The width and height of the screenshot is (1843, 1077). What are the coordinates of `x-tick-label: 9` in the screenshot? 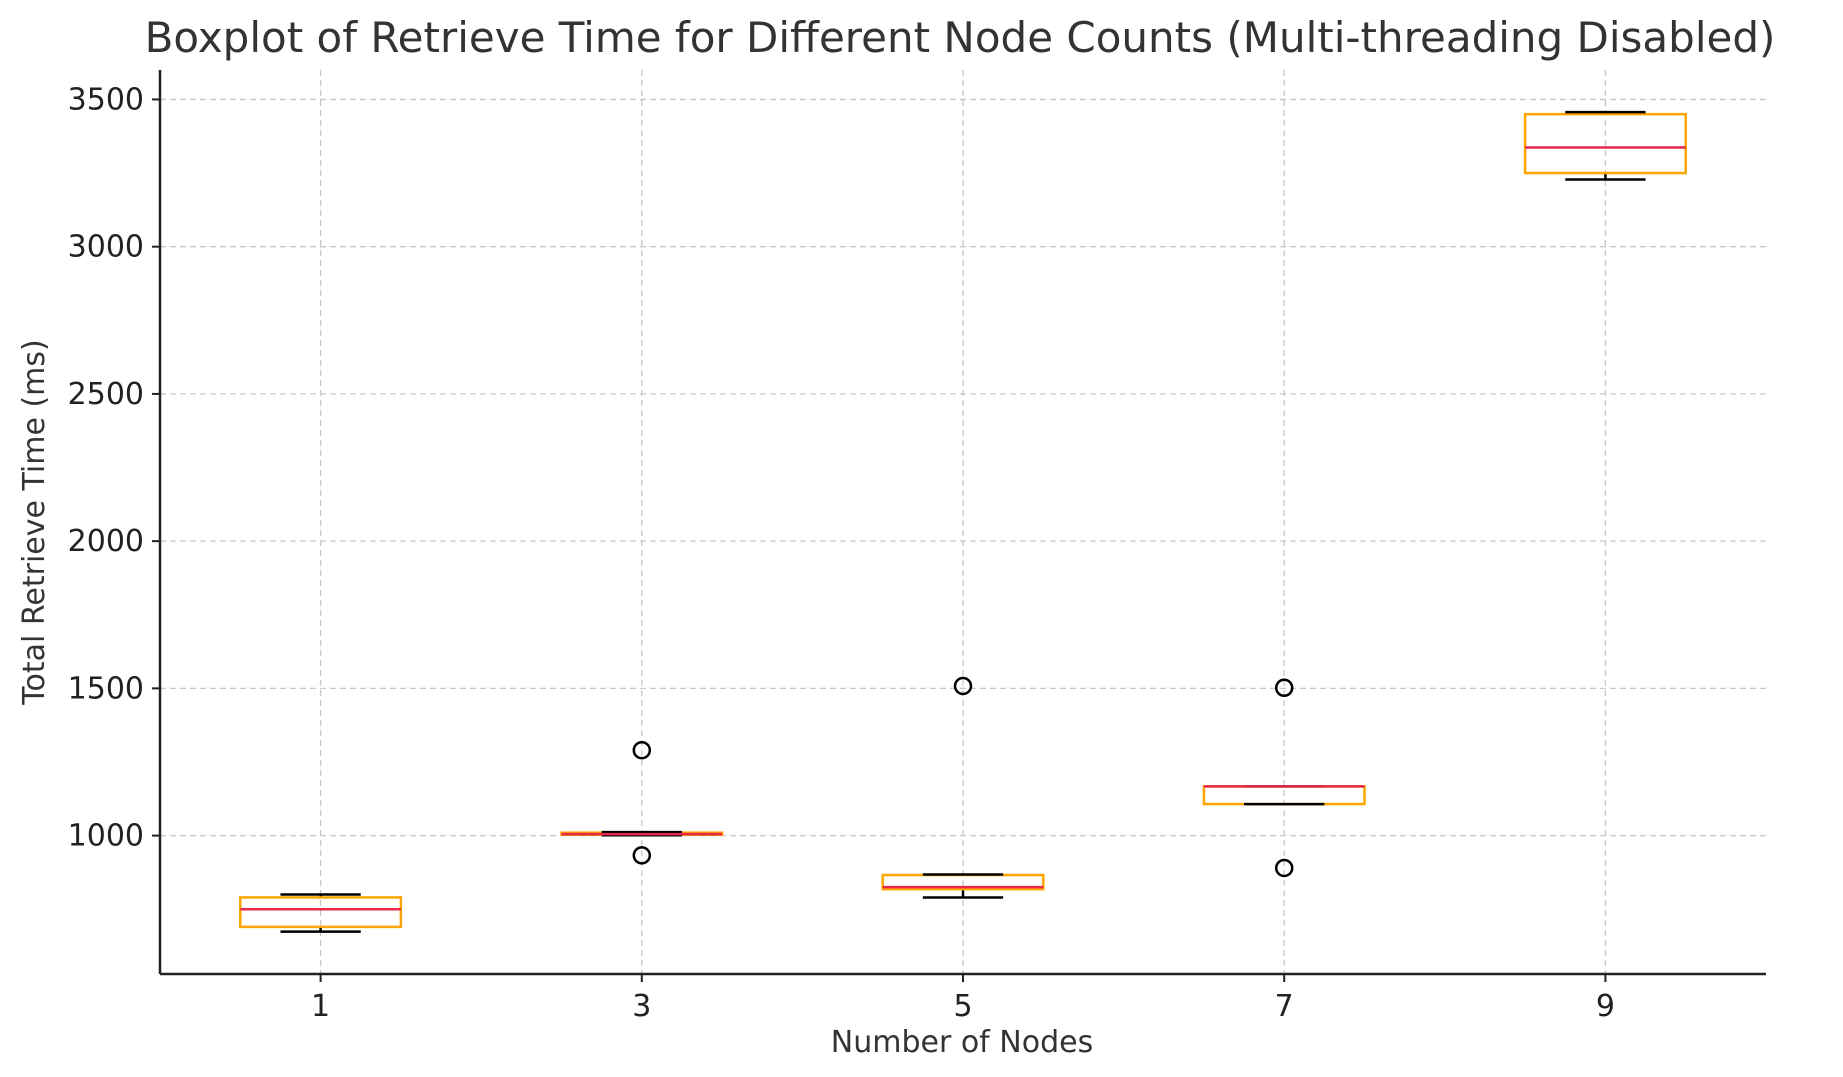 It's located at (1605, 1006).